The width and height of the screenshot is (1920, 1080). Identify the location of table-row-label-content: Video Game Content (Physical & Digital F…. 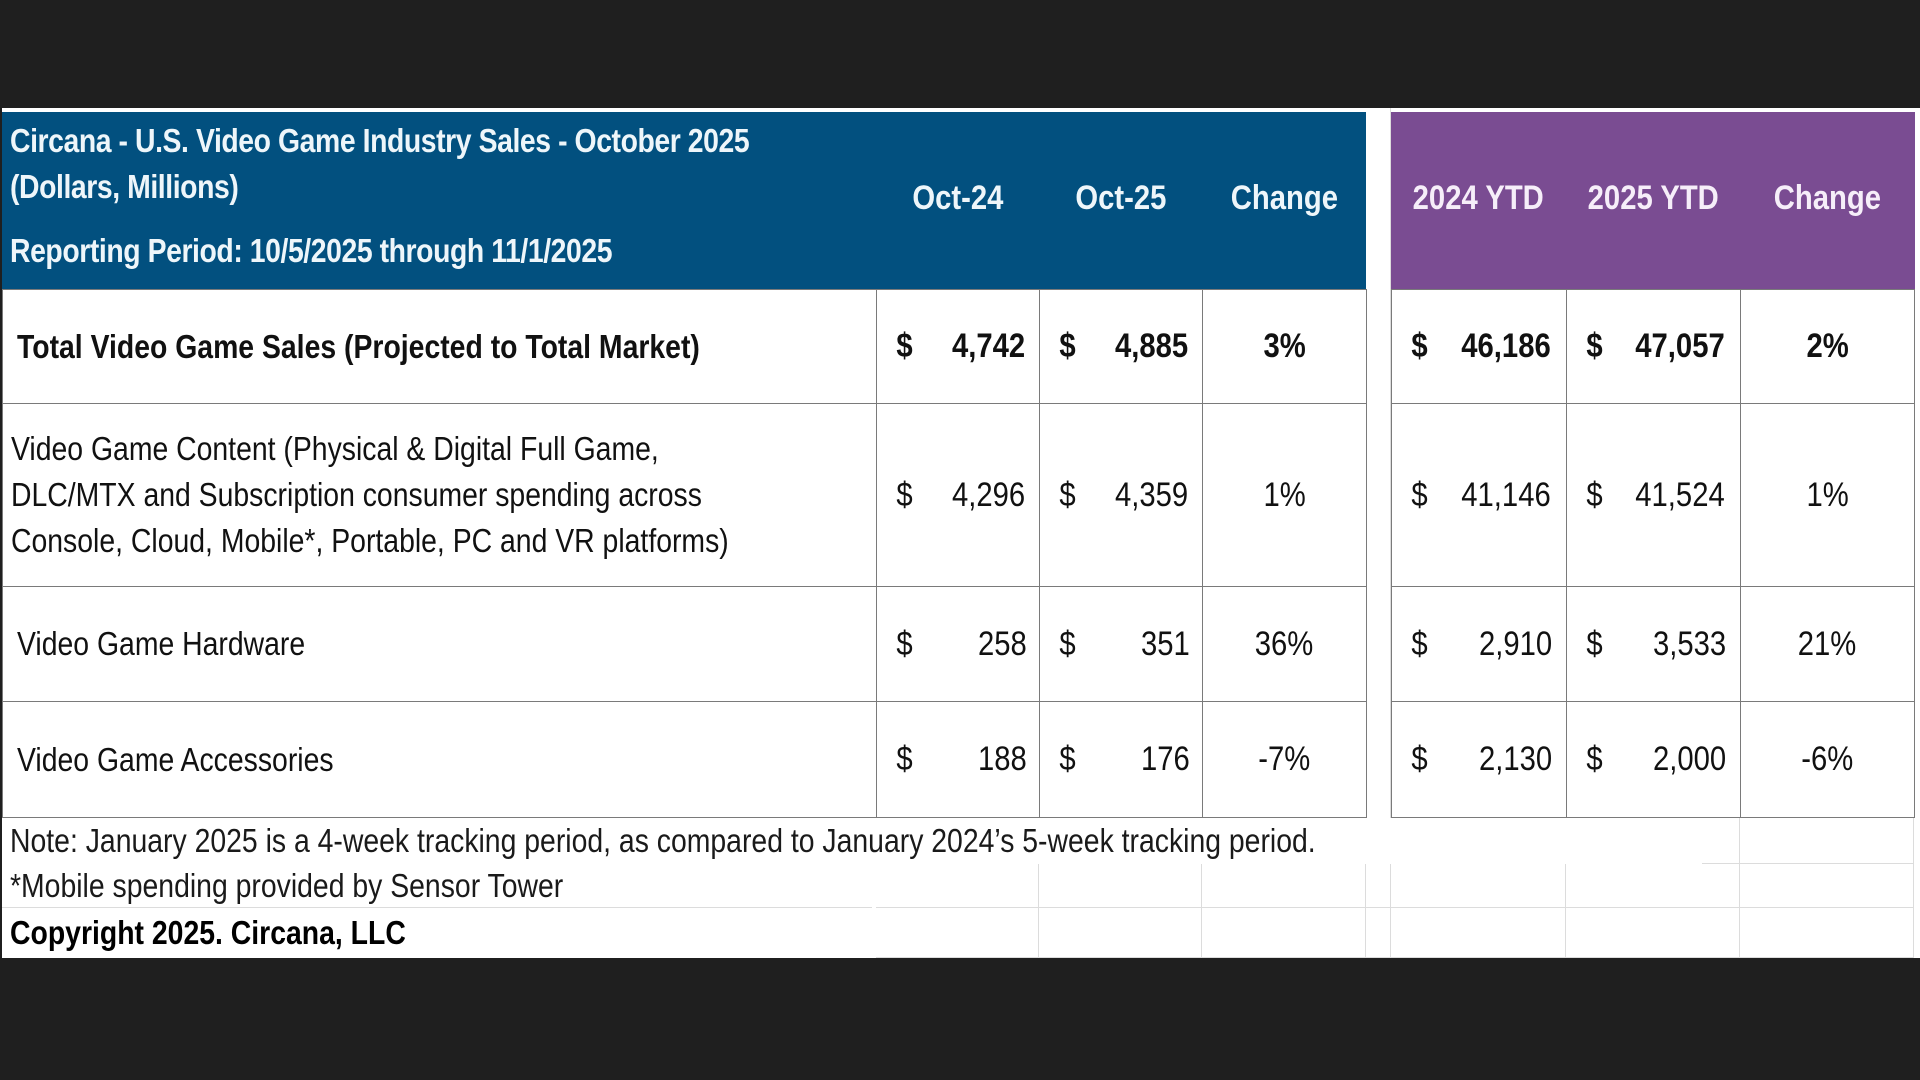
(439, 495).